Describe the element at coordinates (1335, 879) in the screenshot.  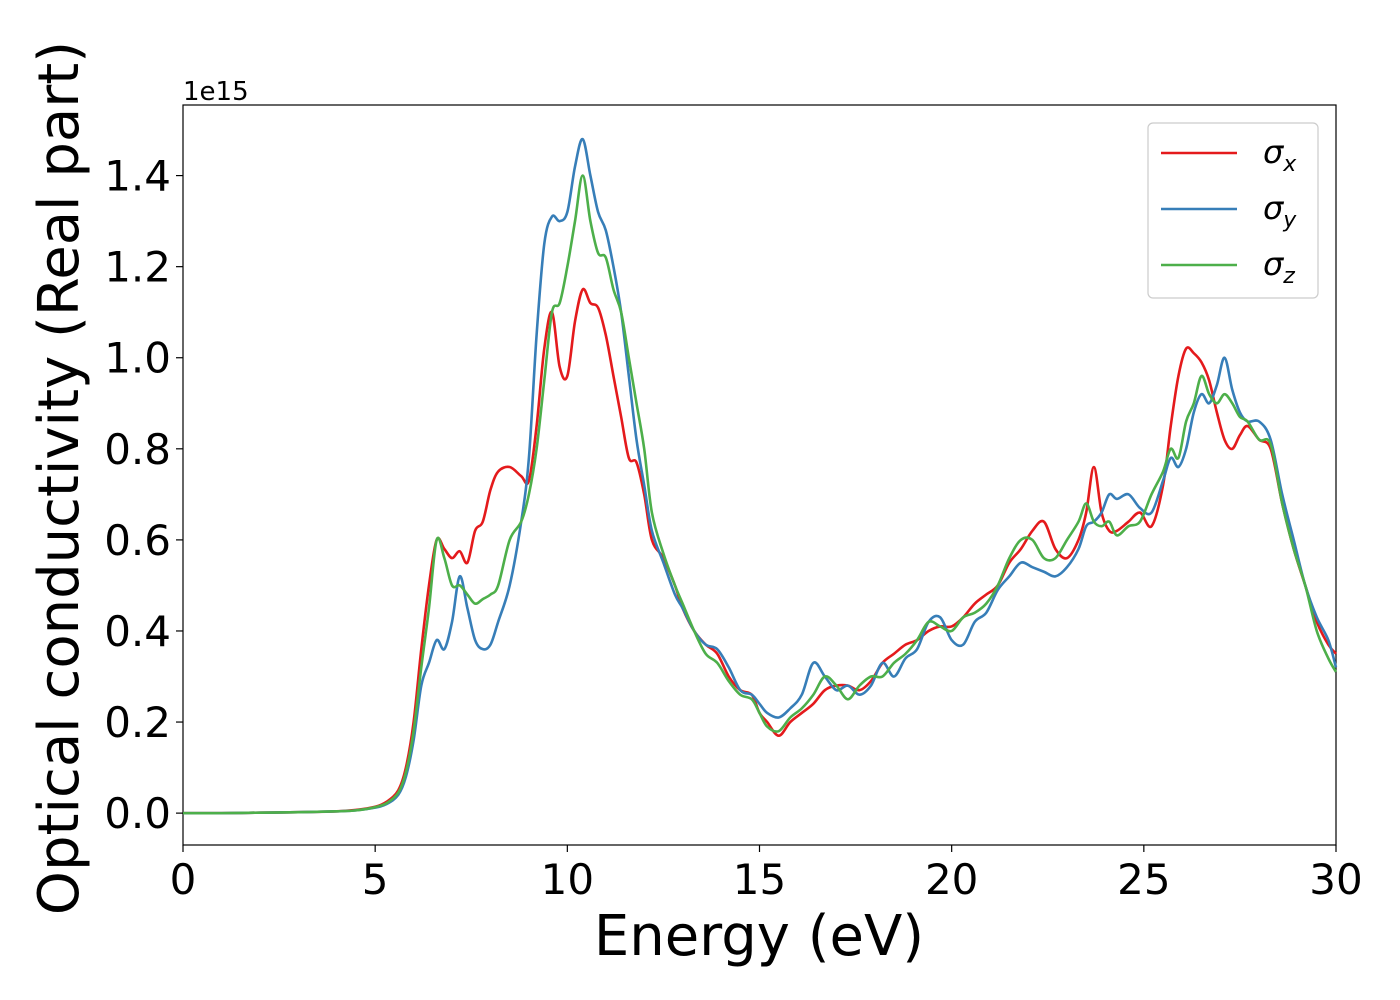
I see `x-tick-label: 30` at that location.